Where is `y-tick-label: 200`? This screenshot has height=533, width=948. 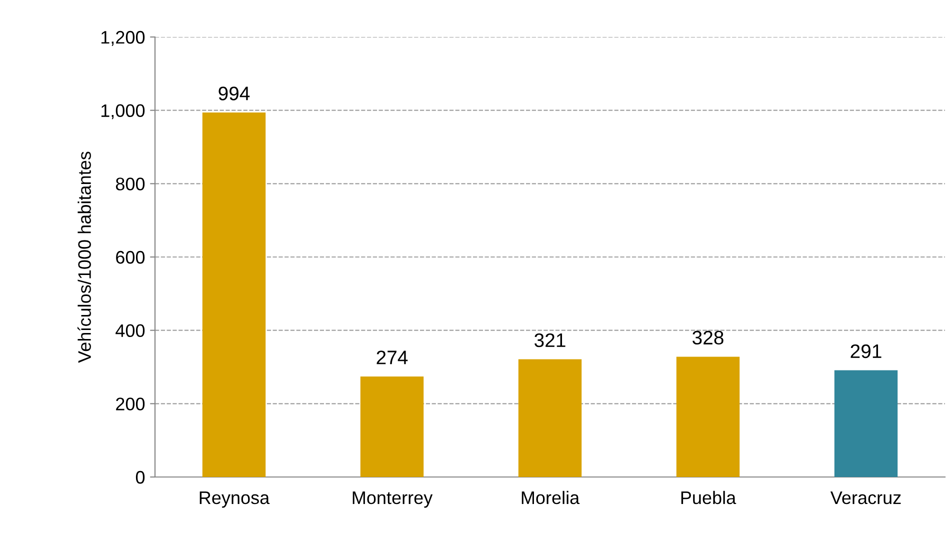
y-tick-label: 200 is located at coordinates (130, 404).